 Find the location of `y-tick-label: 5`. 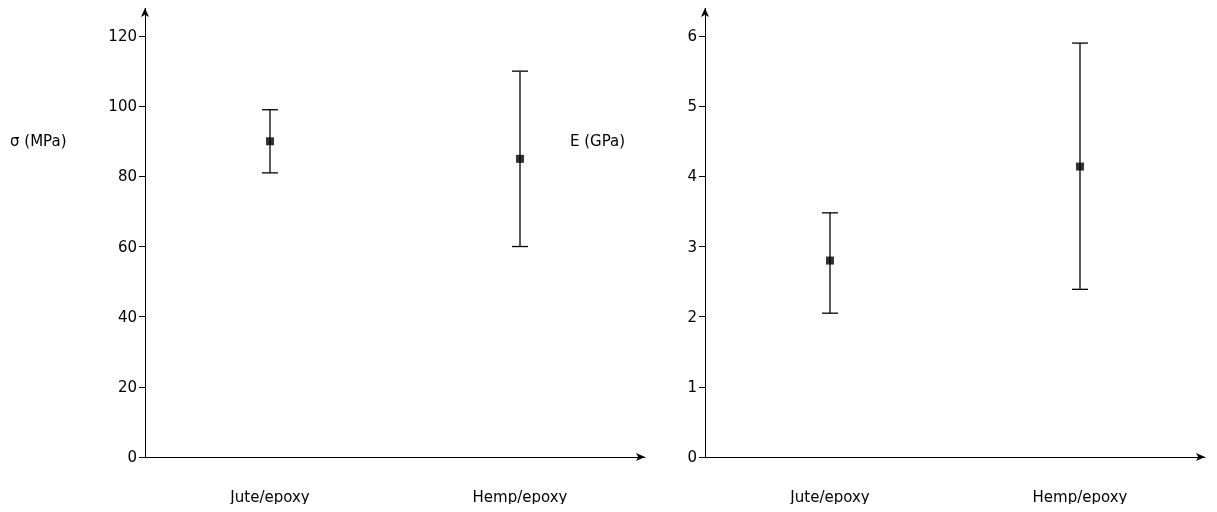

y-tick-label: 5 is located at coordinates (692, 106).